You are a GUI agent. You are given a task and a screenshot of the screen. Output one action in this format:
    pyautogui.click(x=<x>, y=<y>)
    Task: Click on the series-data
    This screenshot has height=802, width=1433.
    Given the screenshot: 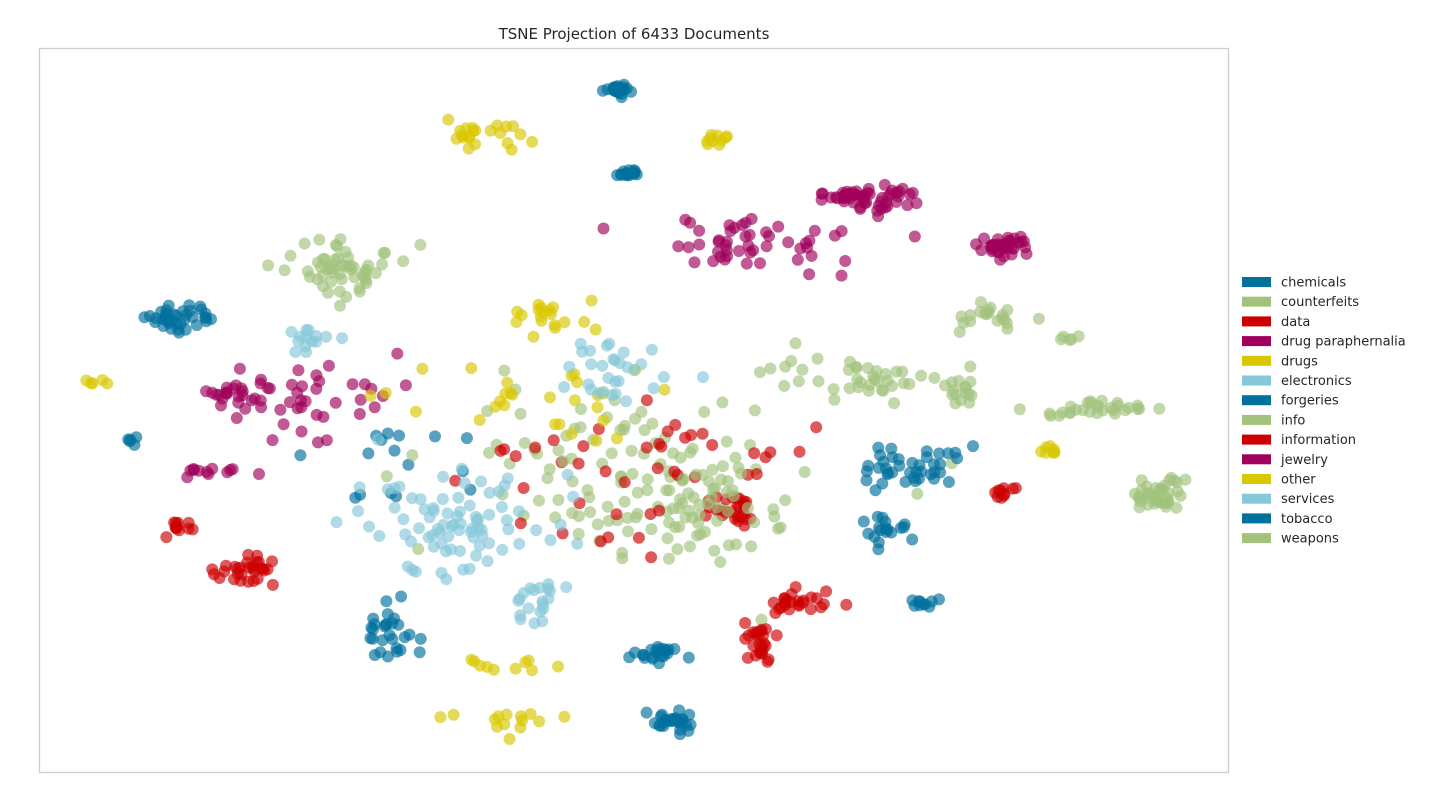 What is the action you would take?
    pyautogui.click(x=491, y=492)
    